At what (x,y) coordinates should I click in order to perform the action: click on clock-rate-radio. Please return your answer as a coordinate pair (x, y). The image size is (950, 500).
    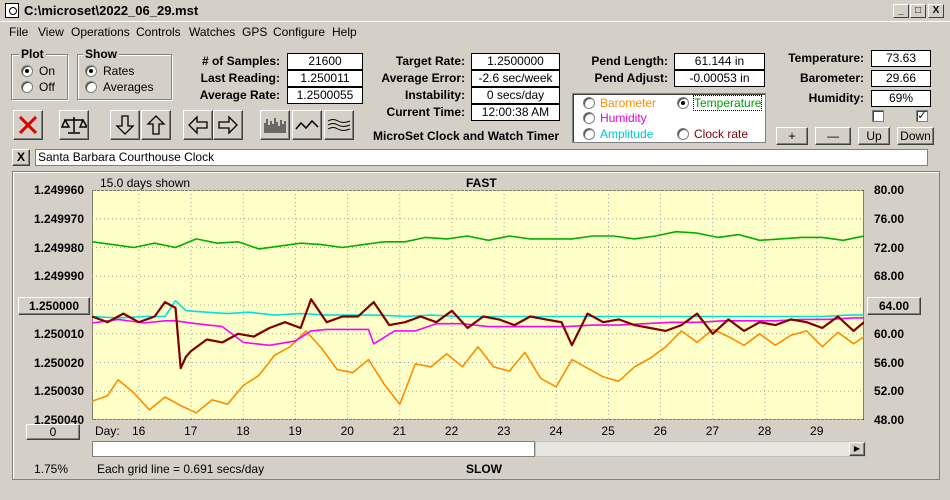
    Looking at the image, I should click on (683, 134).